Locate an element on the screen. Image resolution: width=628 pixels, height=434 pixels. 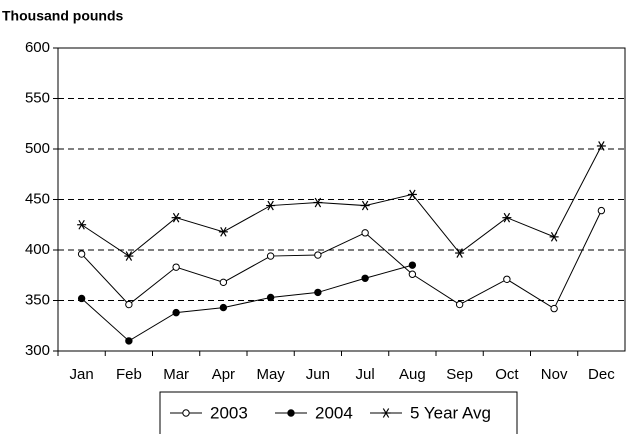
x-tick-label: Dec is located at coordinates (601, 374).